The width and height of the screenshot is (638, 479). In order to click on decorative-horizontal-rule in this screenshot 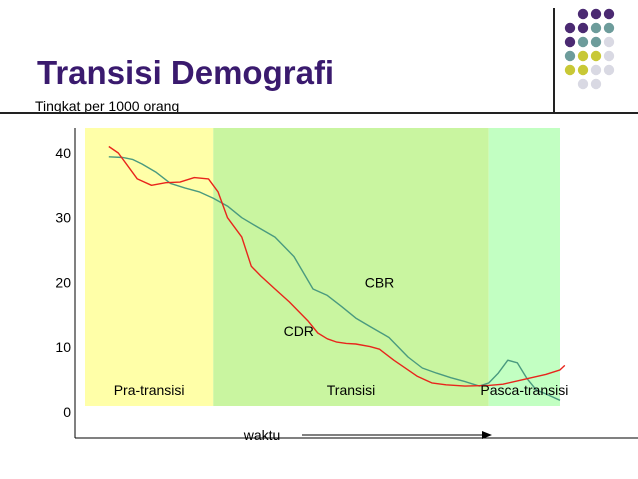, I will do `click(319, 113)`.